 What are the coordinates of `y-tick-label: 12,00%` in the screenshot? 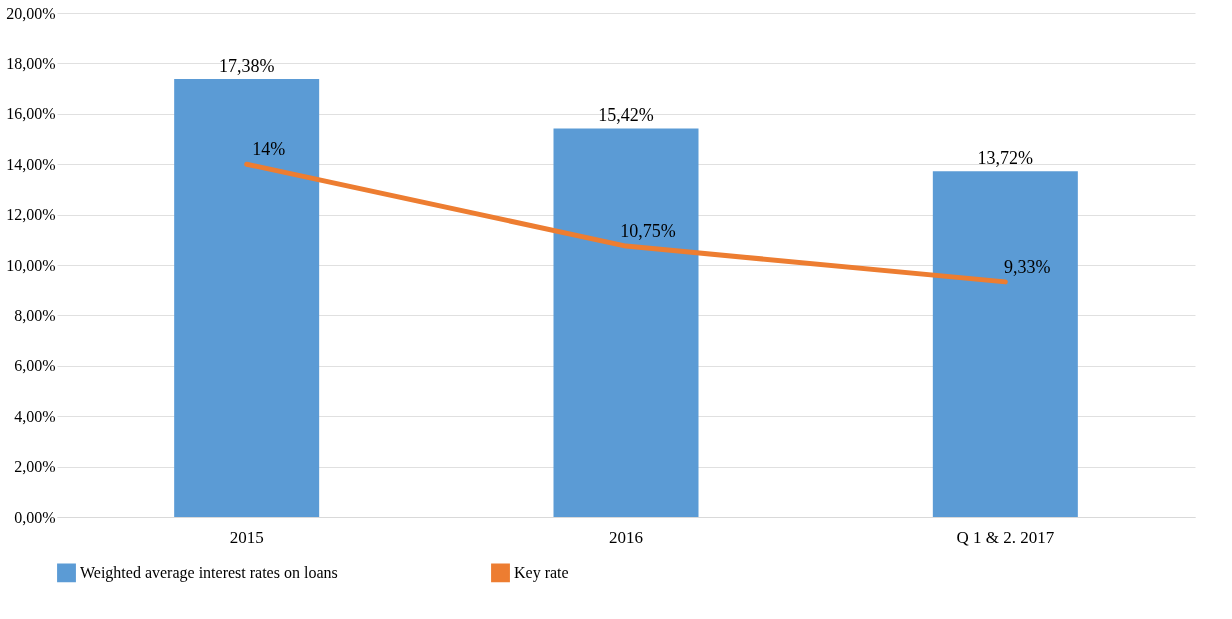 It's located at (31, 215).